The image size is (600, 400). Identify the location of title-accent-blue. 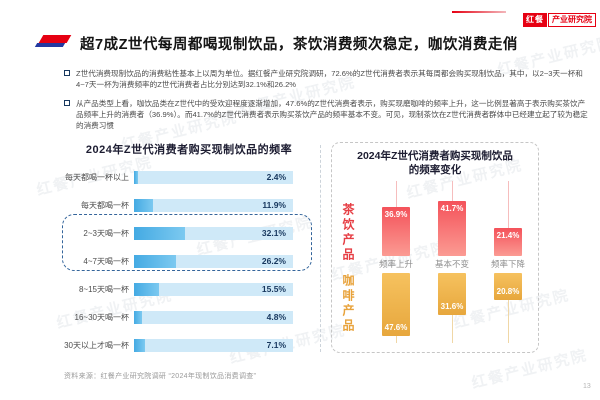
(50, 45).